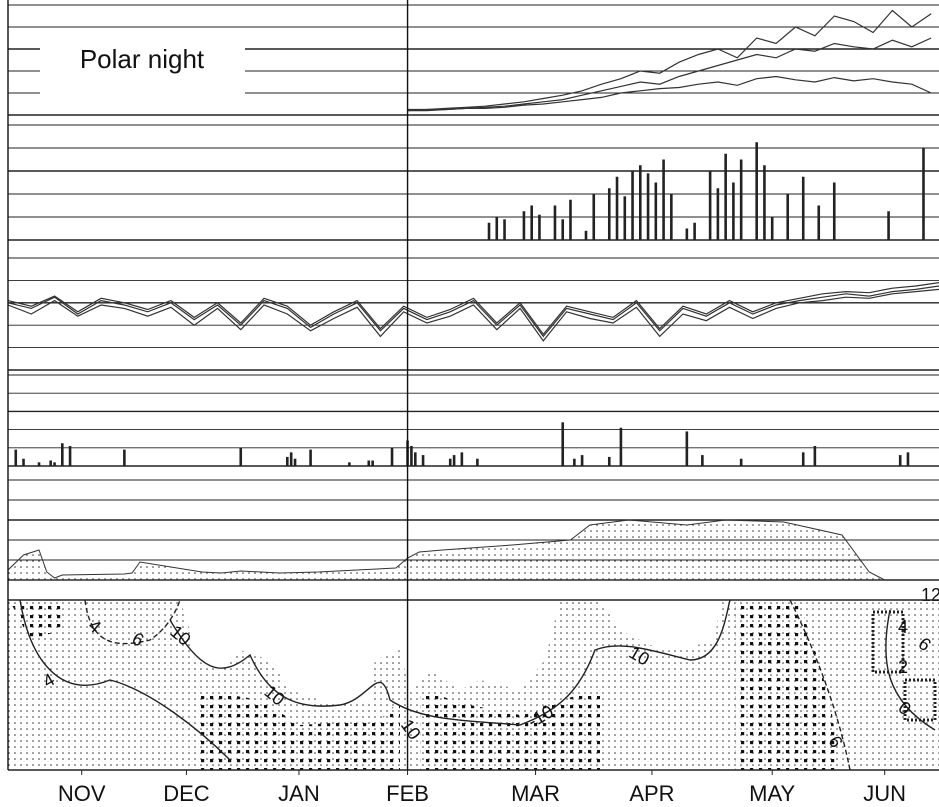 This screenshot has width=939, height=807. Describe the element at coordinates (772, 793) in the screenshot. I see `x-tick-label: MAY` at that location.